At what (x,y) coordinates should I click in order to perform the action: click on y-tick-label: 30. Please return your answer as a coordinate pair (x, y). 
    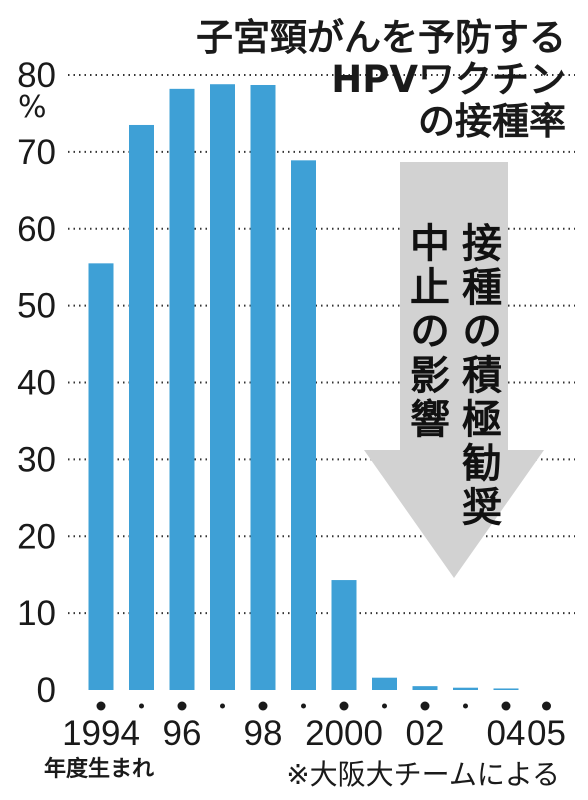
    Looking at the image, I should click on (36, 459).